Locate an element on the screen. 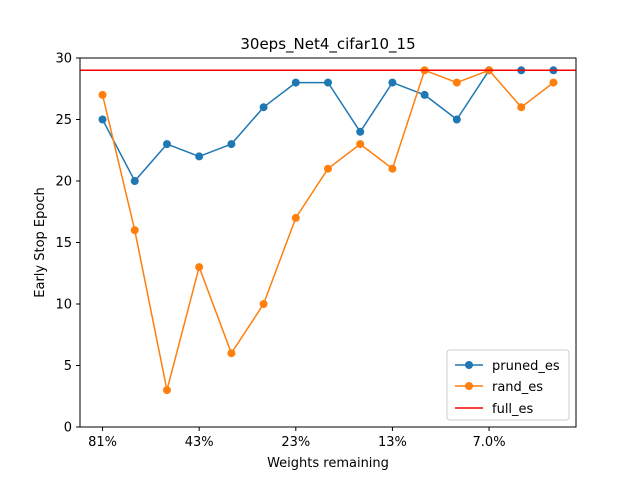  x-axis-label: Weights remaining is located at coordinates (328, 463).